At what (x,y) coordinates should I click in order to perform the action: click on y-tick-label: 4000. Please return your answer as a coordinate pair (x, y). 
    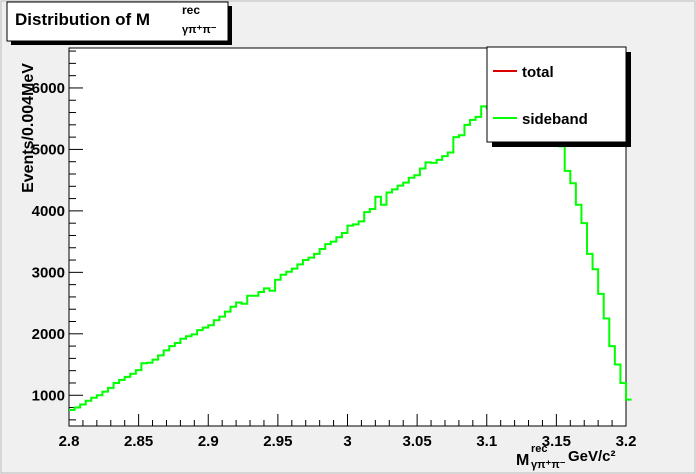
    Looking at the image, I should click on (48, 211).